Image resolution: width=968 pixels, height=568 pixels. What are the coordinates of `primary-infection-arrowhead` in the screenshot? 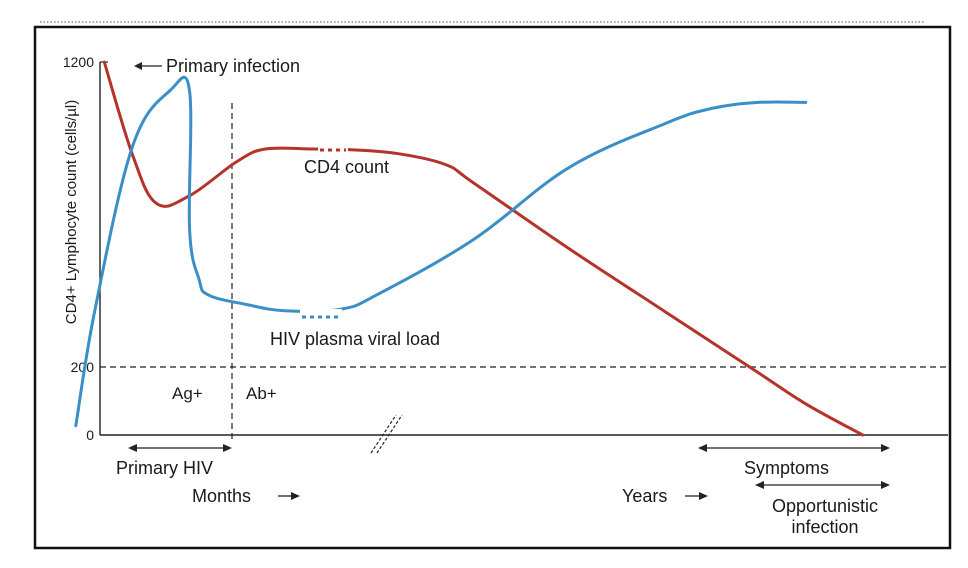 It's located at (138, 66).